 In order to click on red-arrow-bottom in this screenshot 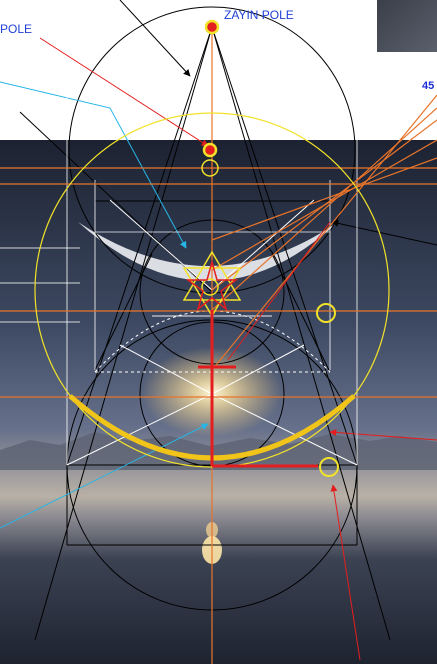, I will do `click(345, 572)`.